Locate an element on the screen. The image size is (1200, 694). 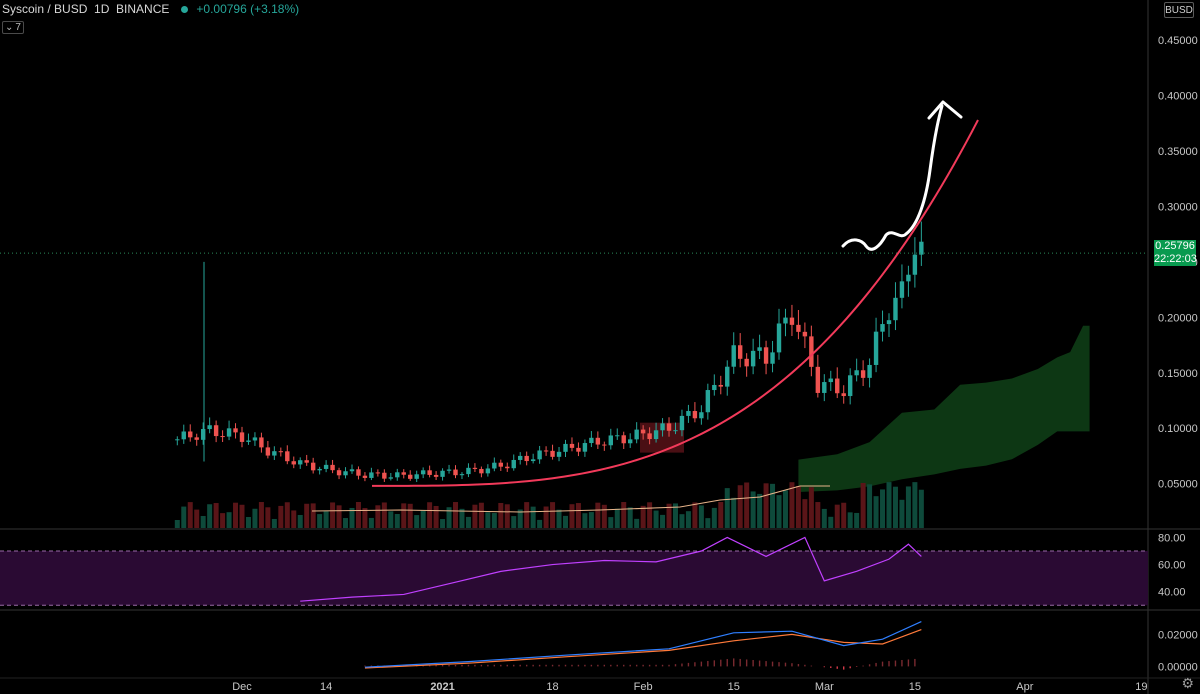
interval: 1D is located at coordinates (102, 9).